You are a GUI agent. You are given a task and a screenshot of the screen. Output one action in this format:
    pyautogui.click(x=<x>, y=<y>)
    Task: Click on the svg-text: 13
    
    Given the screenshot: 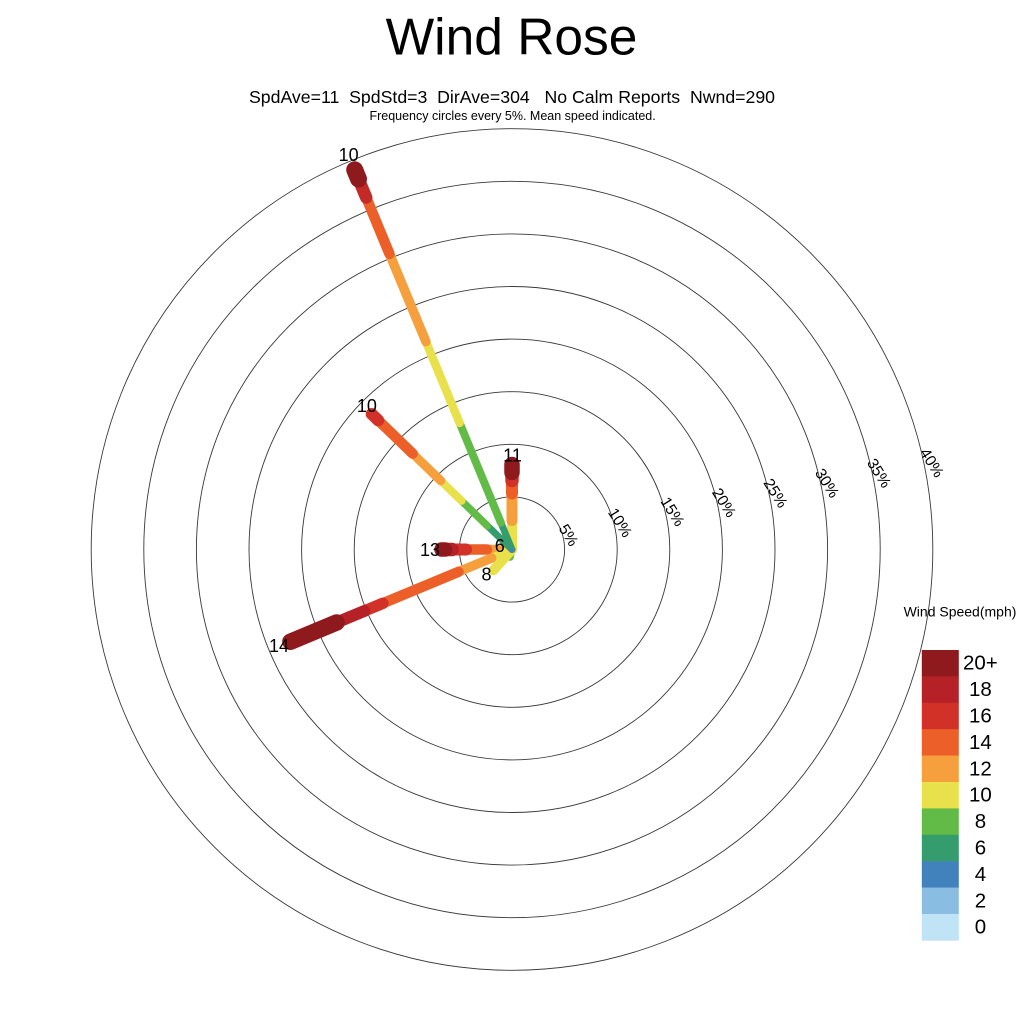 What is the action you would take?
    pyautogui.click(x=430, y=550)
    